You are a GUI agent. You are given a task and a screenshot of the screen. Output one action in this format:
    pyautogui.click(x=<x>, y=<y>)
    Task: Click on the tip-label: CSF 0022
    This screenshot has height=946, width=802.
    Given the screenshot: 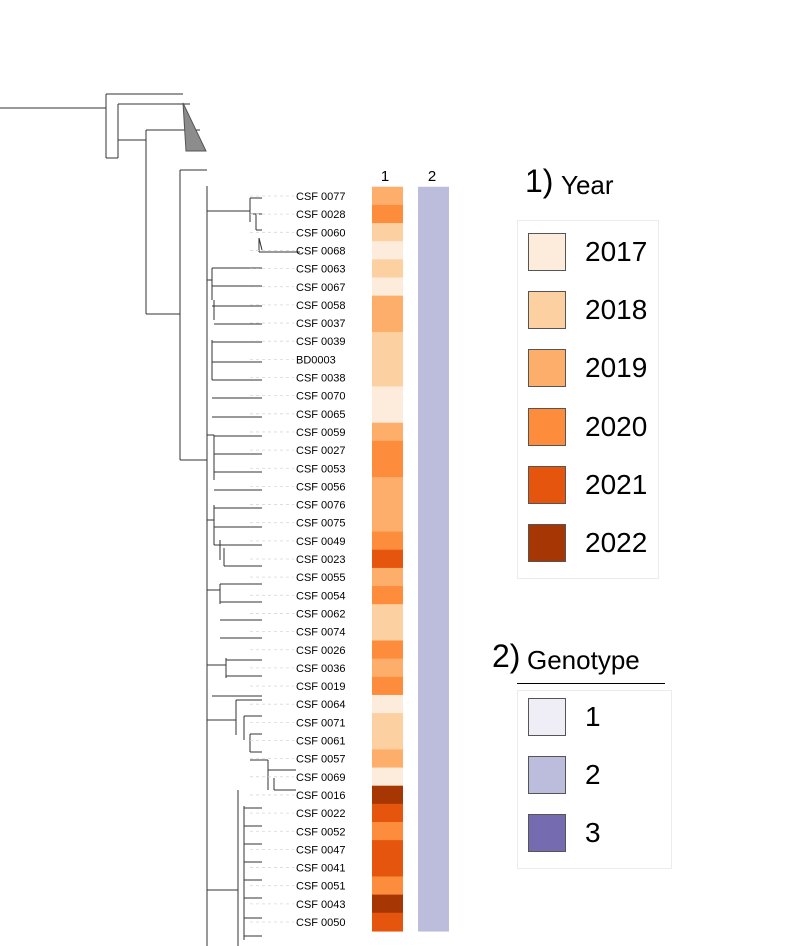 What is the action you would take?
    pyautogui.click(x=321, y=814)
    